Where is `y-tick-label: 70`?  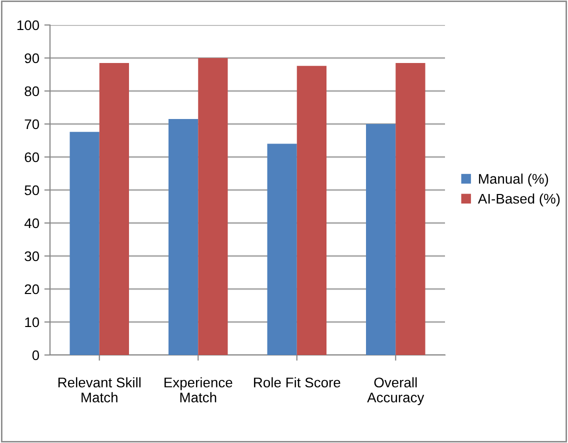
y-tick-label: 70 is located at coordinates (32, 124).